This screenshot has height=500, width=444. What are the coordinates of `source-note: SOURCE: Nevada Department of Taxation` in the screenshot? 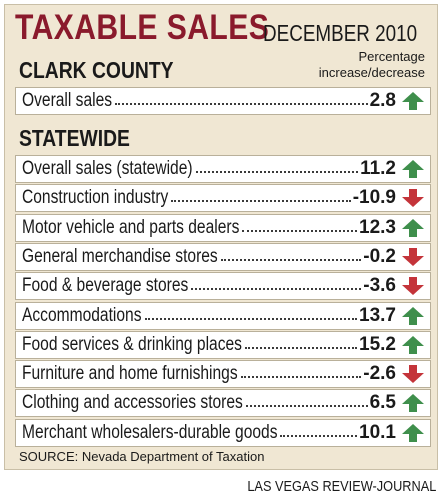 It's located at (142, 456).